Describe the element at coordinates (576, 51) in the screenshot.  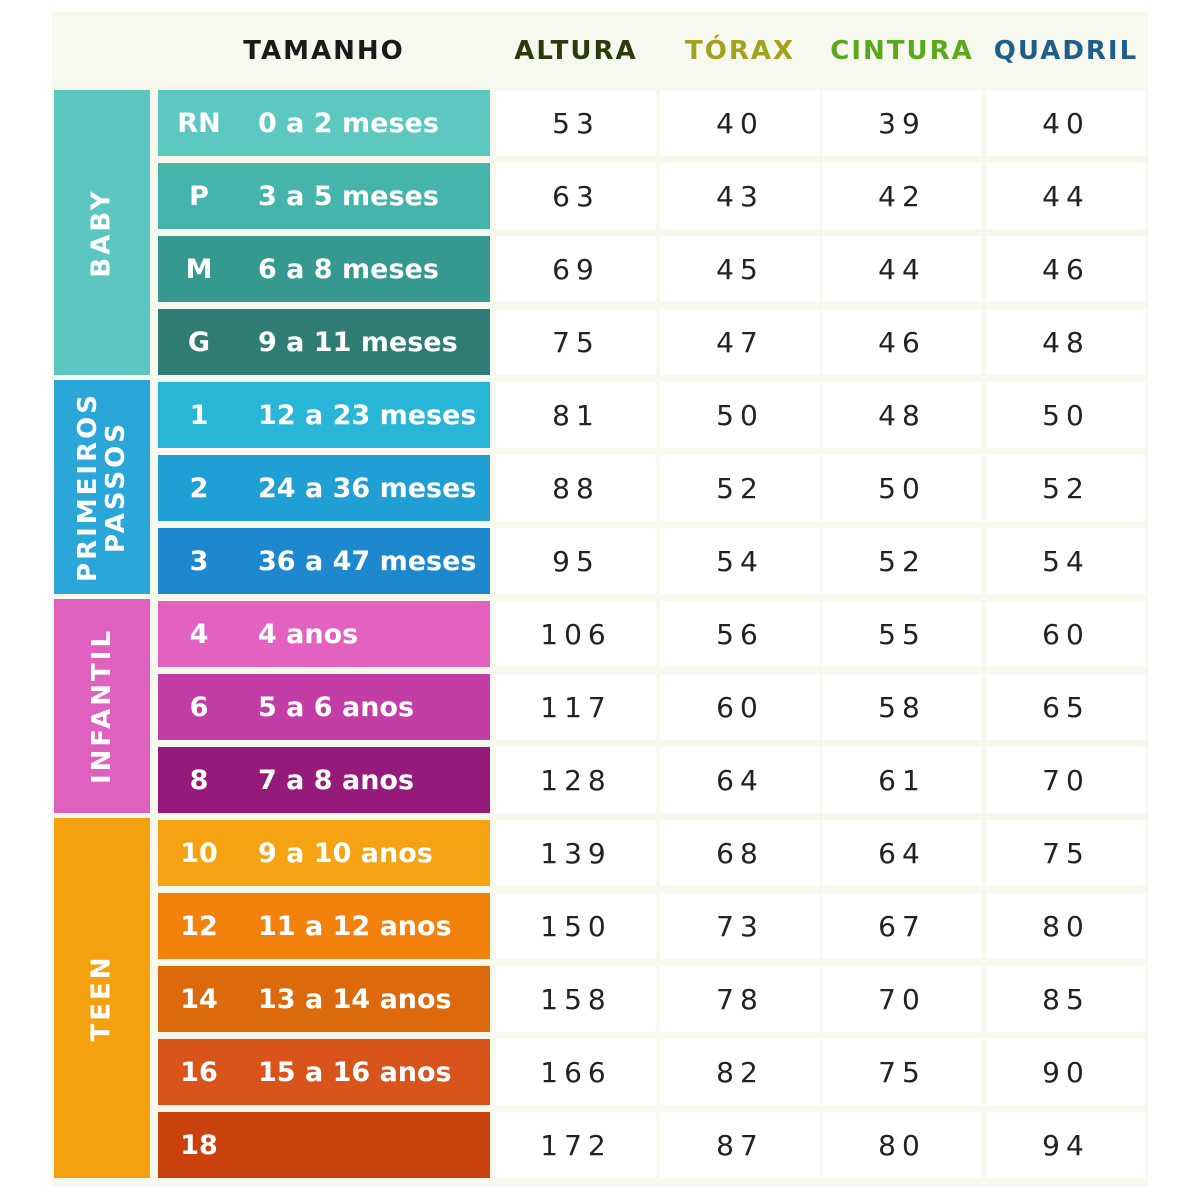
I see `header-height: ALTURA` at that location.